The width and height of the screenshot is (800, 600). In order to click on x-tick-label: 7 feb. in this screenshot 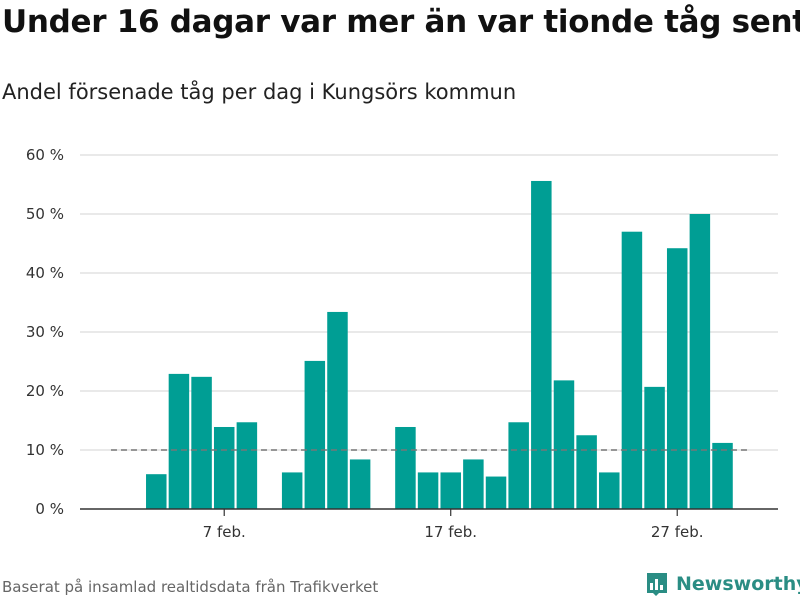, I will do `click(224, 532)`.